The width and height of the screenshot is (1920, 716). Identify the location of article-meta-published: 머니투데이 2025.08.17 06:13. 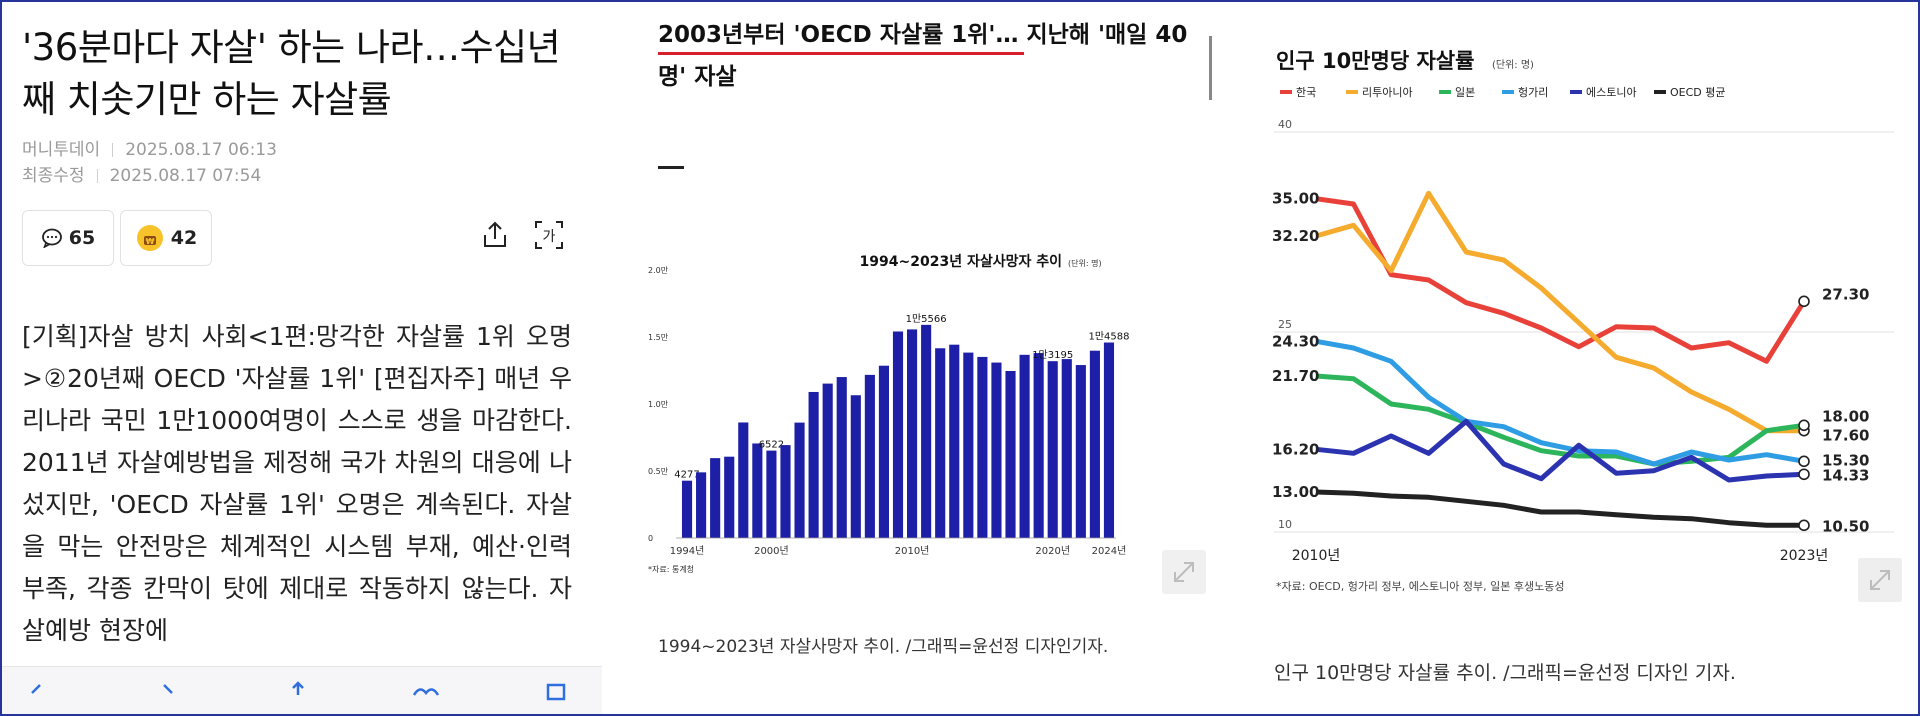
(222, 147).